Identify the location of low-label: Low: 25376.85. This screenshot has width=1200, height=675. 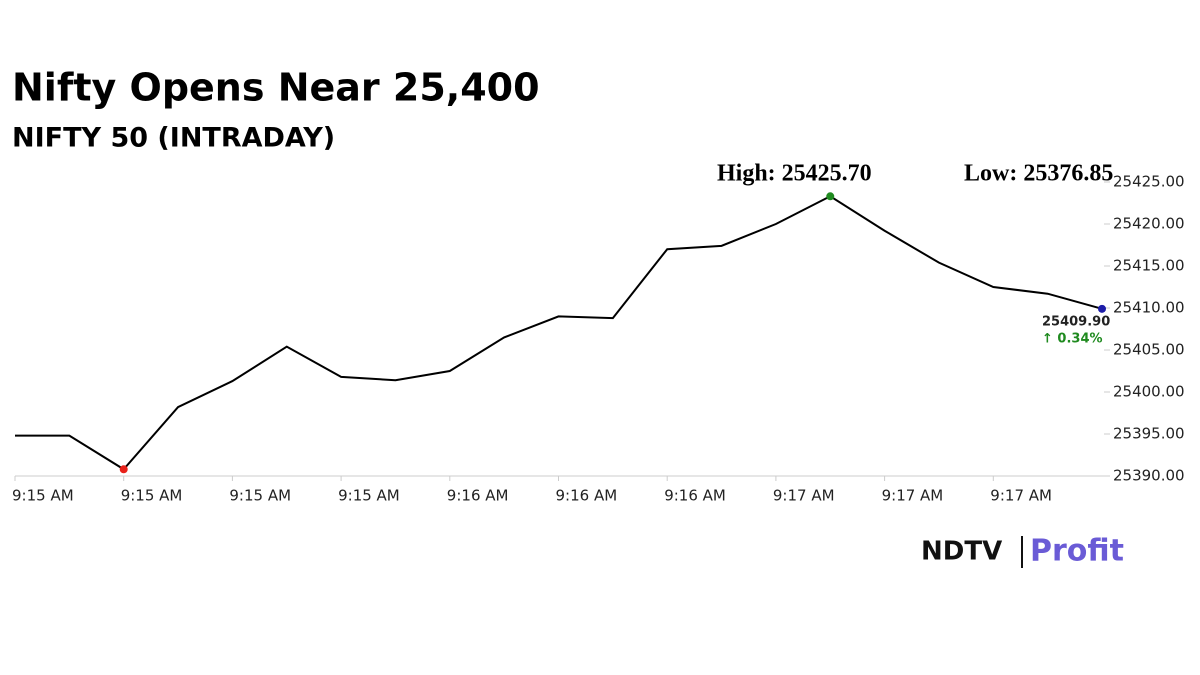
(1038, 174).